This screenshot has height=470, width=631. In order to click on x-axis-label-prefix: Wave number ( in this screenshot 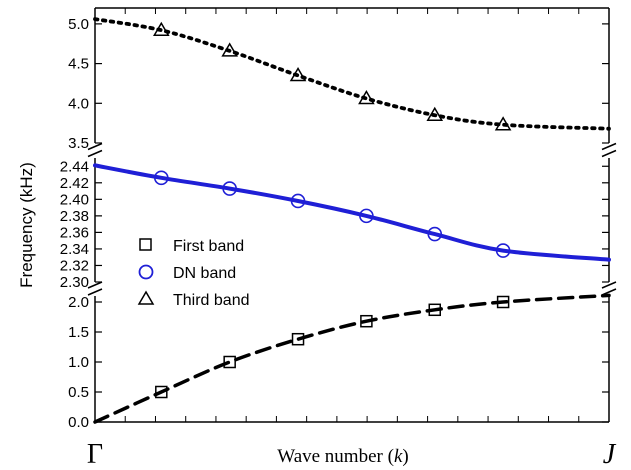, I will do `click(335, 456)`.